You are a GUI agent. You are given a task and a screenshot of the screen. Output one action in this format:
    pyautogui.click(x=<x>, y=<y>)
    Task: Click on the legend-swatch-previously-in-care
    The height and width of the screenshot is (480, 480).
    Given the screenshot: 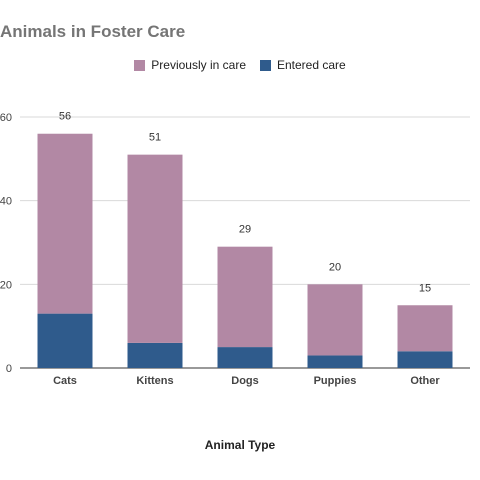 What is the action you would take?
    pyautogui.click(x=140, y=65)
    